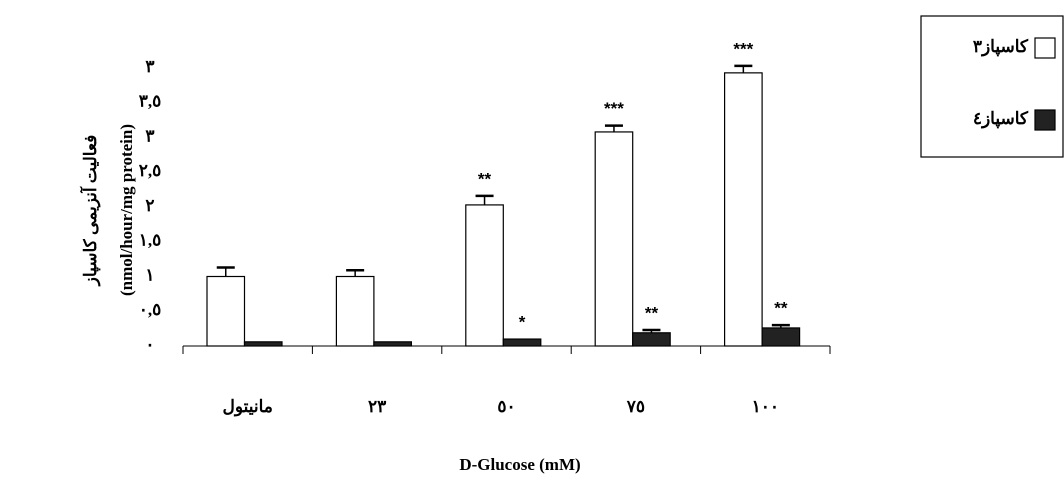  What do you see at coordinates (1001, 119) in the screenshot?
I see `legend-label: کاسپاز٤` at bounding box center [1001, 119].